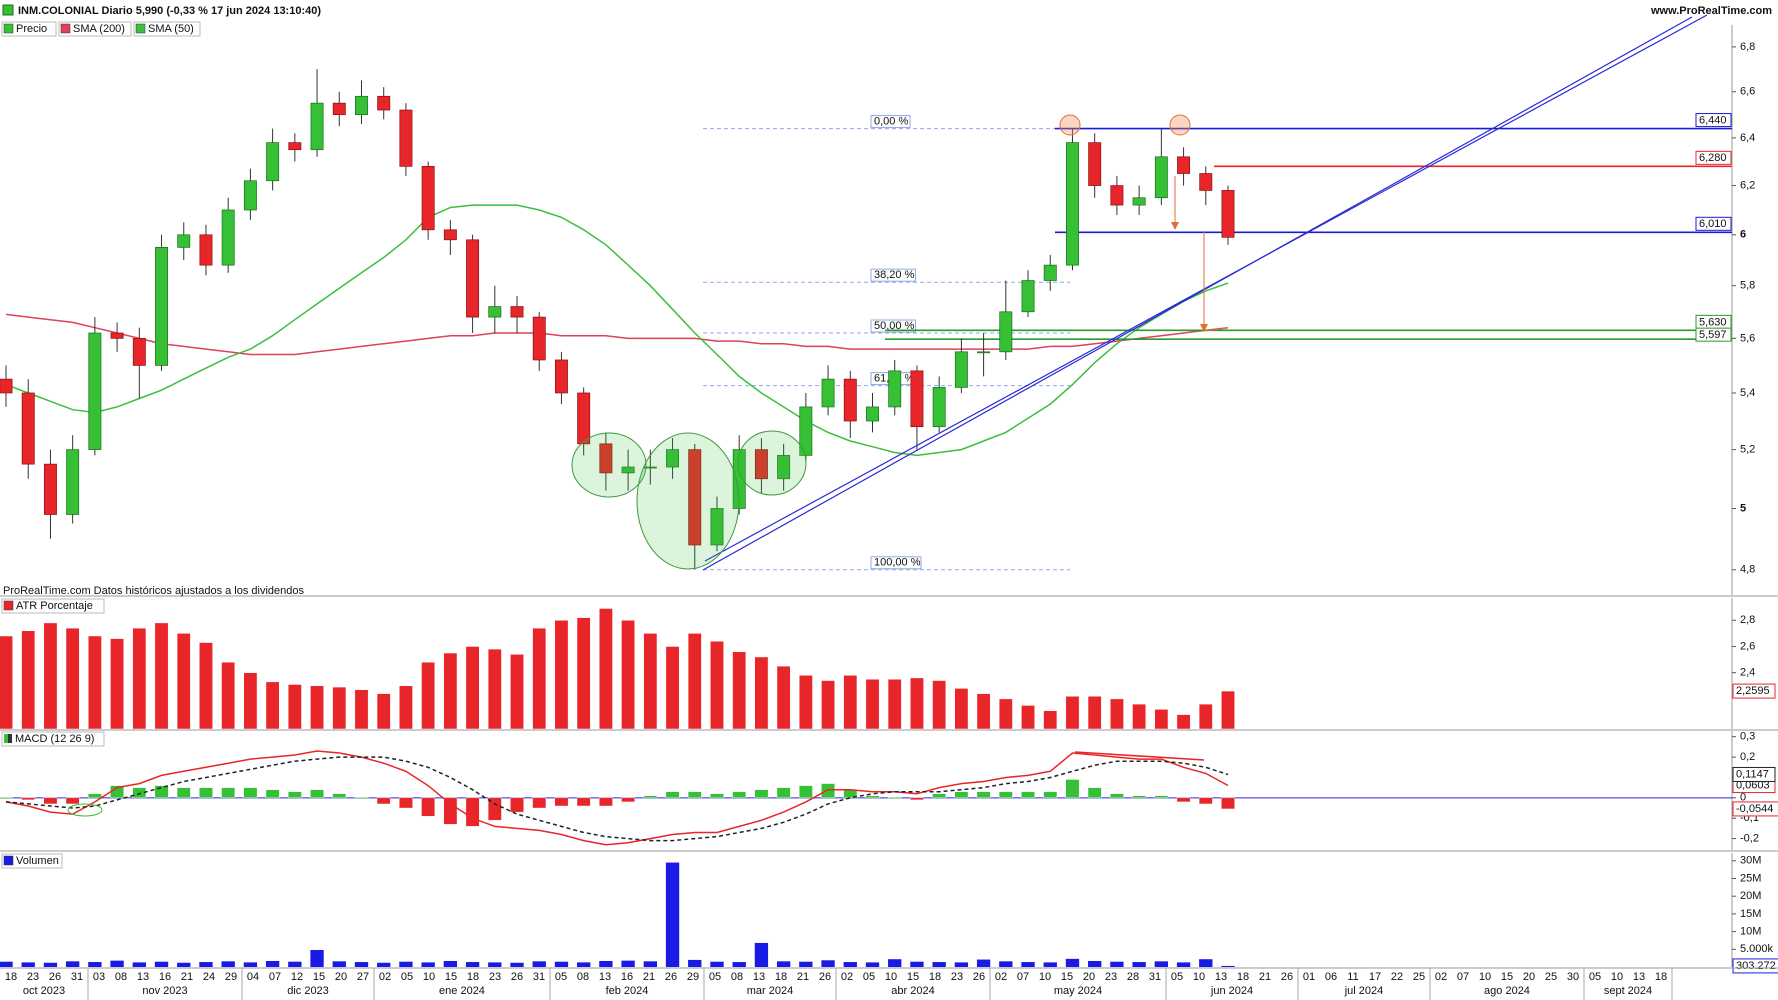 Image resolution: width=1778 pixels, height=1000 pixels. Describe the element at coordinates (1747, 737) in the screenshot. I see `y-tick-label: 0,3` at that location.